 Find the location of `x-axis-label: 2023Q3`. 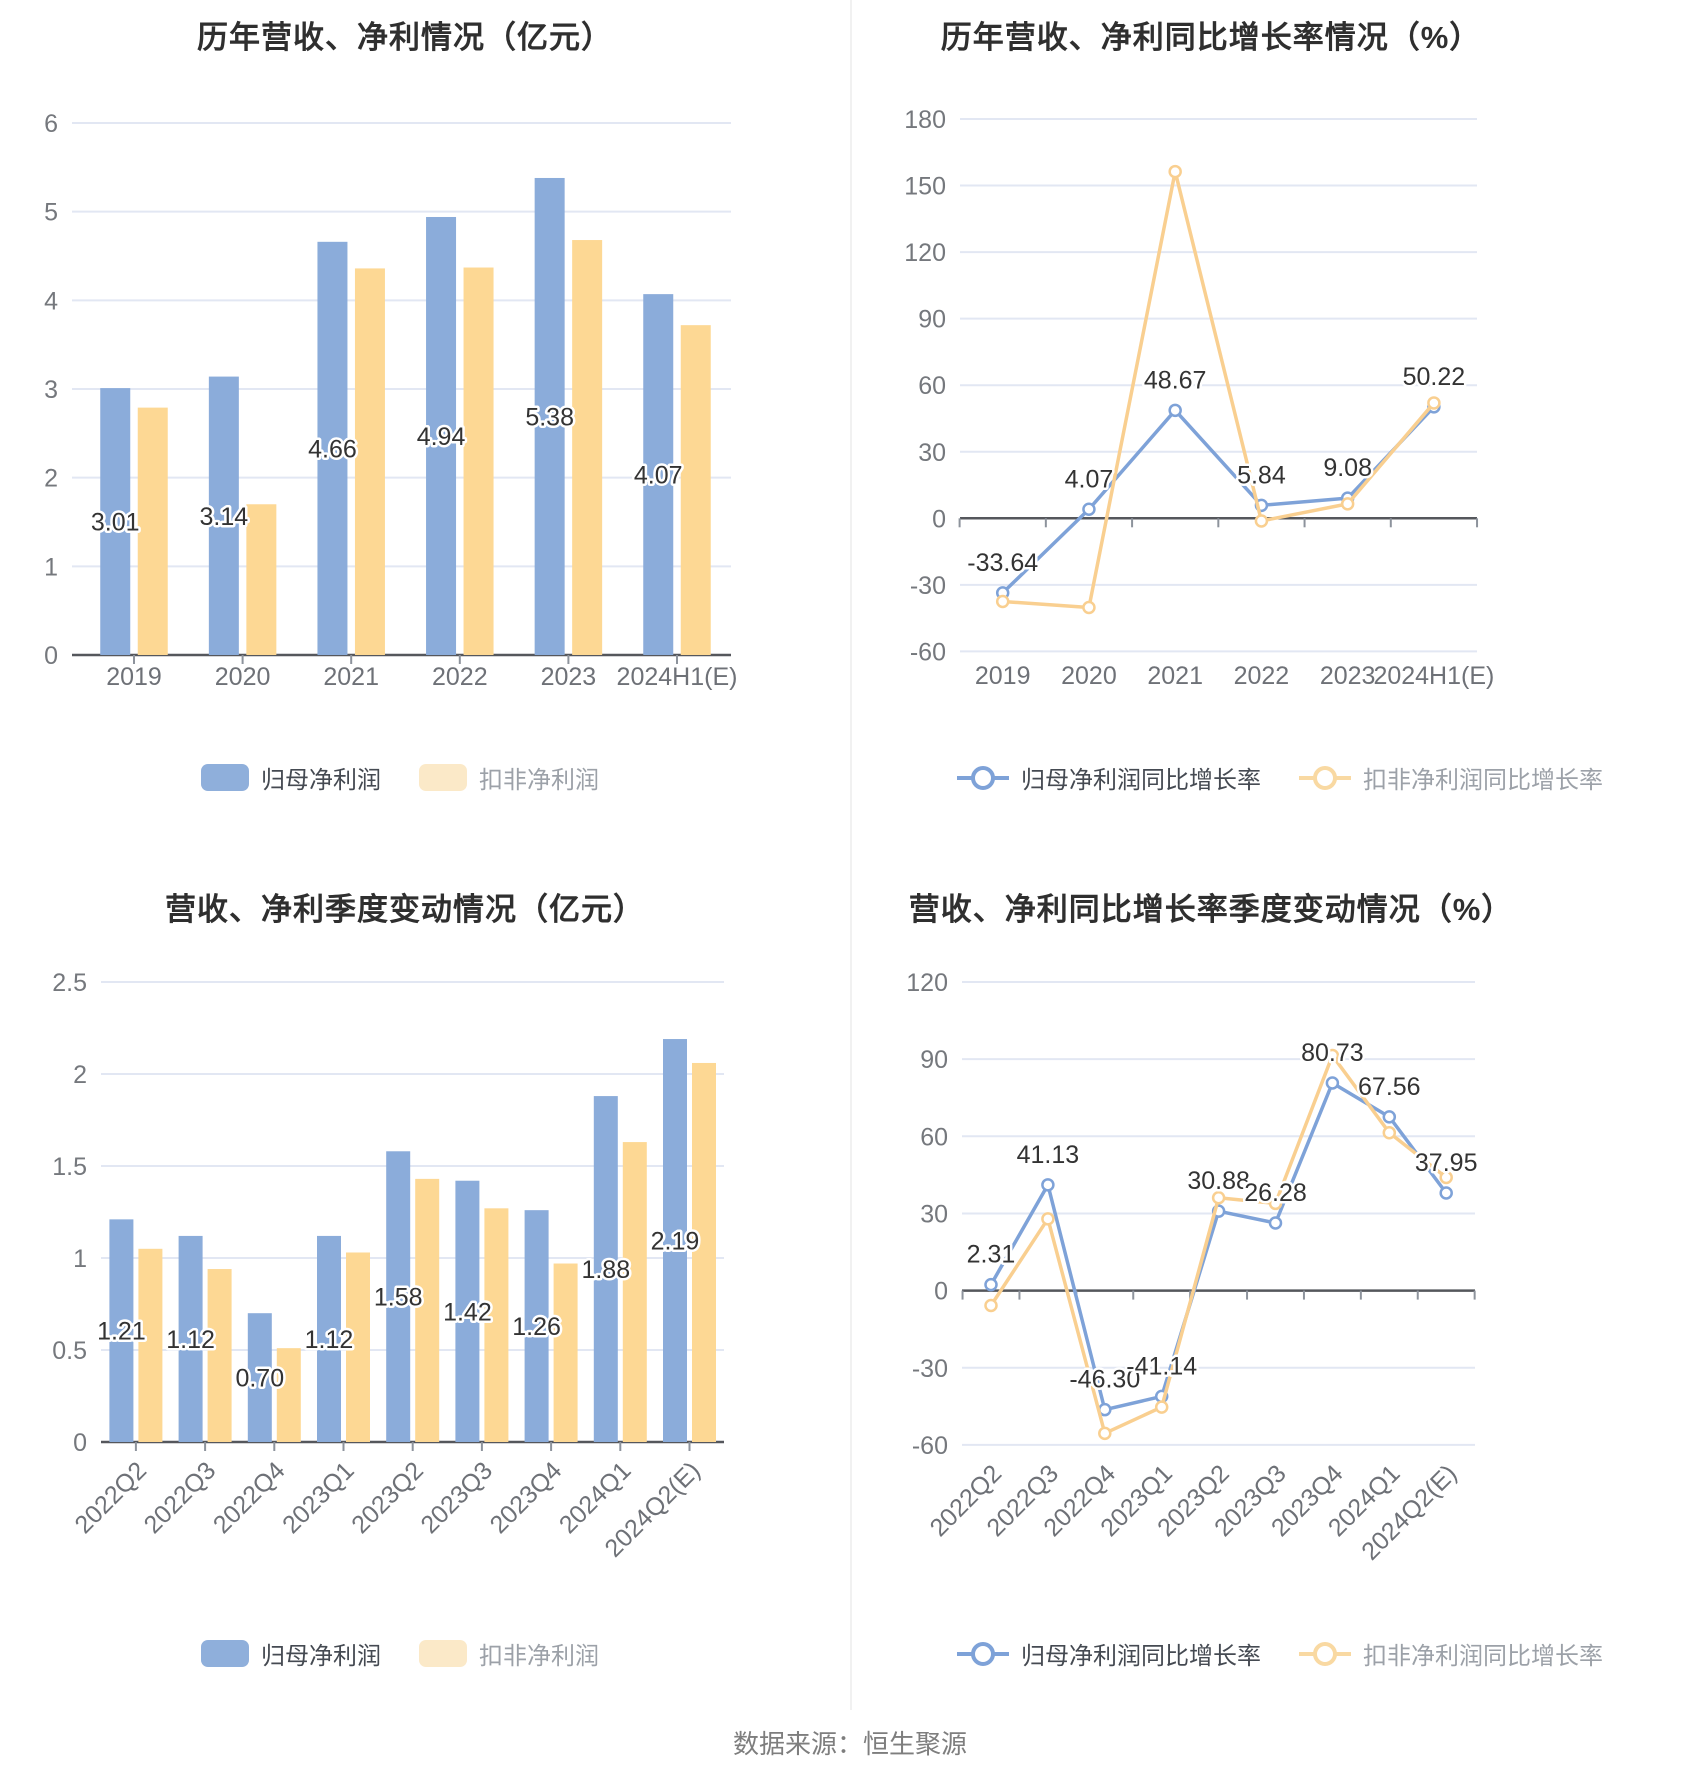

x-axis-label: 2023Q3 is located at coordinates (456, 1497).